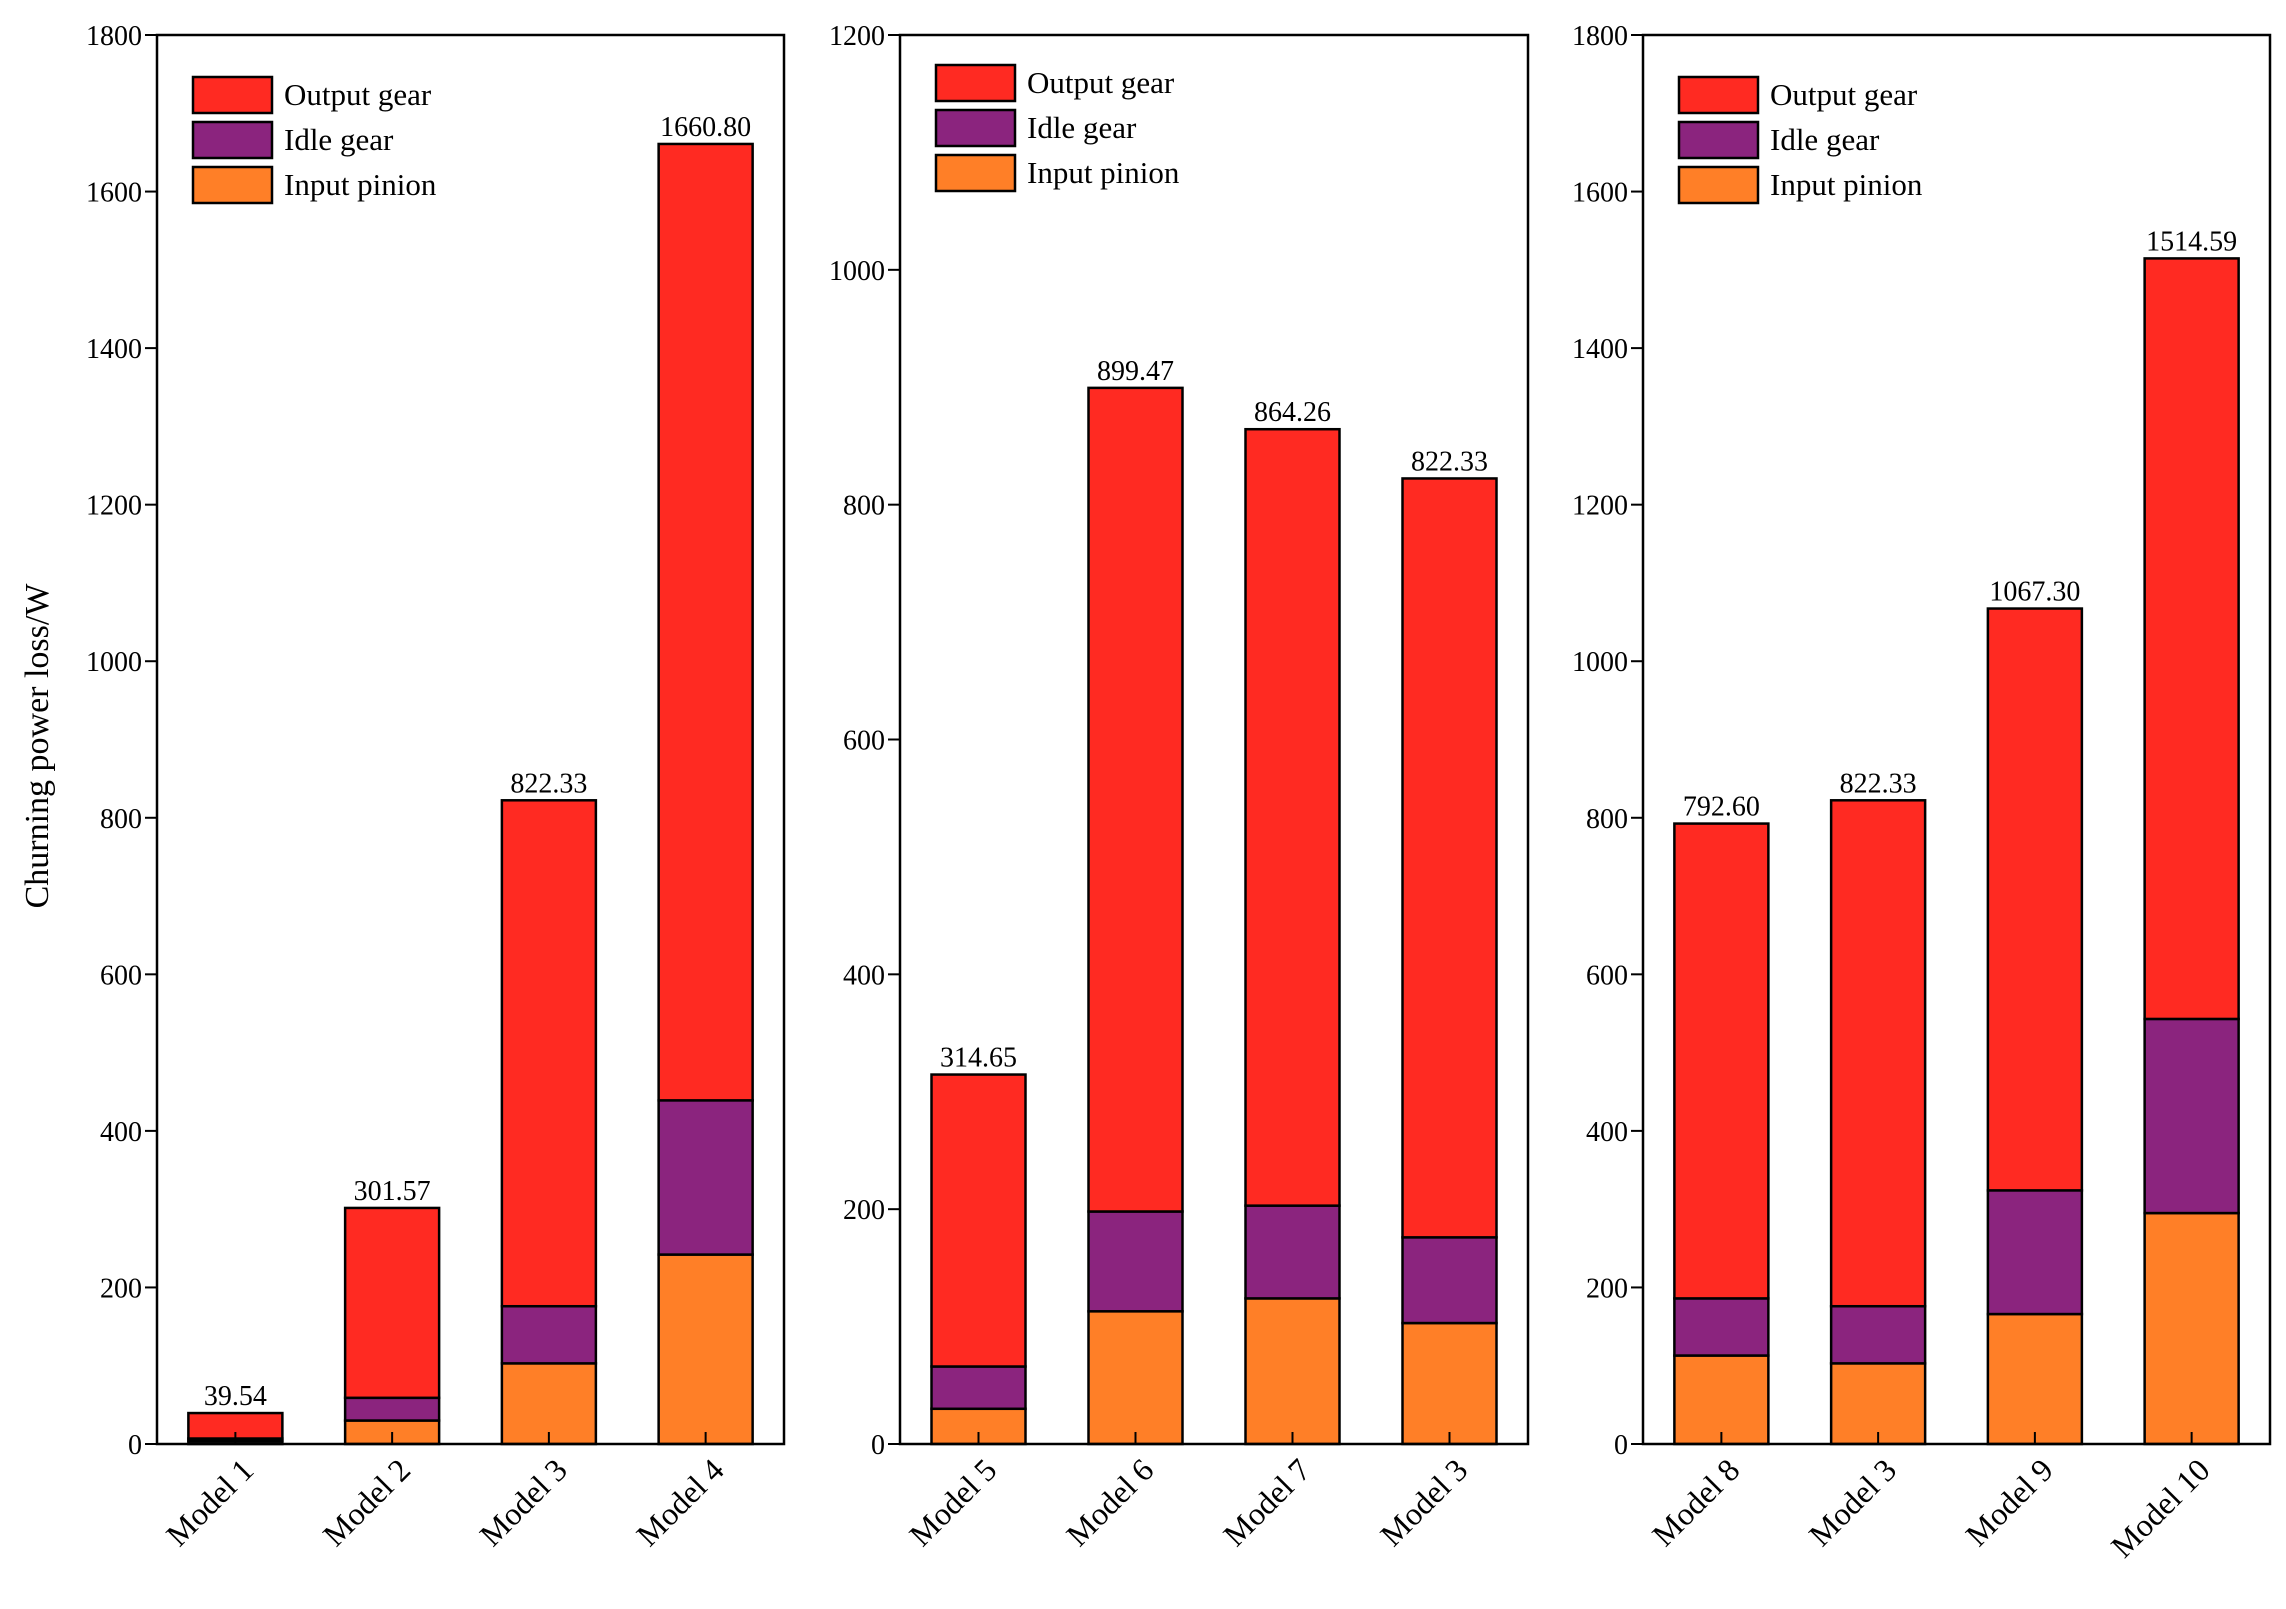 The image size is (2286, 1609). Describe the element at coordinates (2160, 1507) in the screenshot. I see `x-tick-label: Model 10` at that location.